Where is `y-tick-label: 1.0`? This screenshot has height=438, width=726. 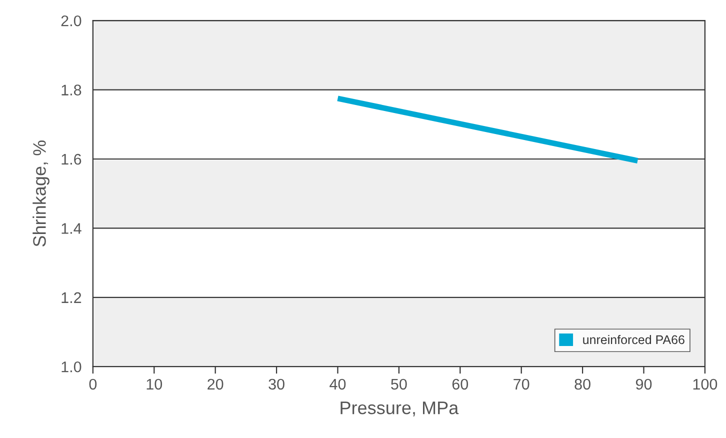 y-tick-label: 1.0 is located at coordinates (72, 366).